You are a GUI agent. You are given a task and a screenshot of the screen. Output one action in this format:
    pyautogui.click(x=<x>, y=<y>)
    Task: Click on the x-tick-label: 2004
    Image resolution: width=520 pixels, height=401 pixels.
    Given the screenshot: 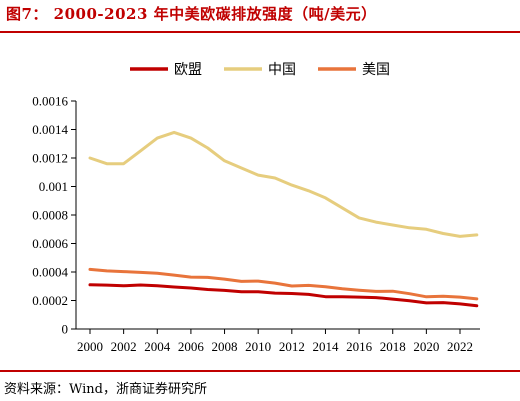 What is the action you would take?
    pyautogui.click(x=157, y=346)
    